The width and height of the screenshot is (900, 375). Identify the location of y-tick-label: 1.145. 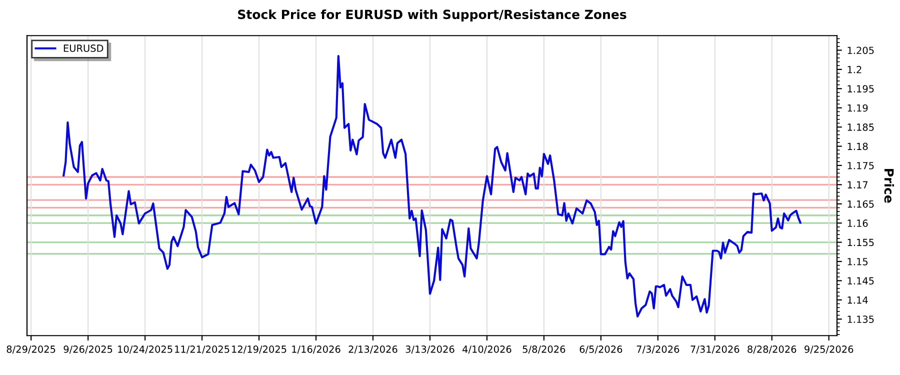
(861, 281).